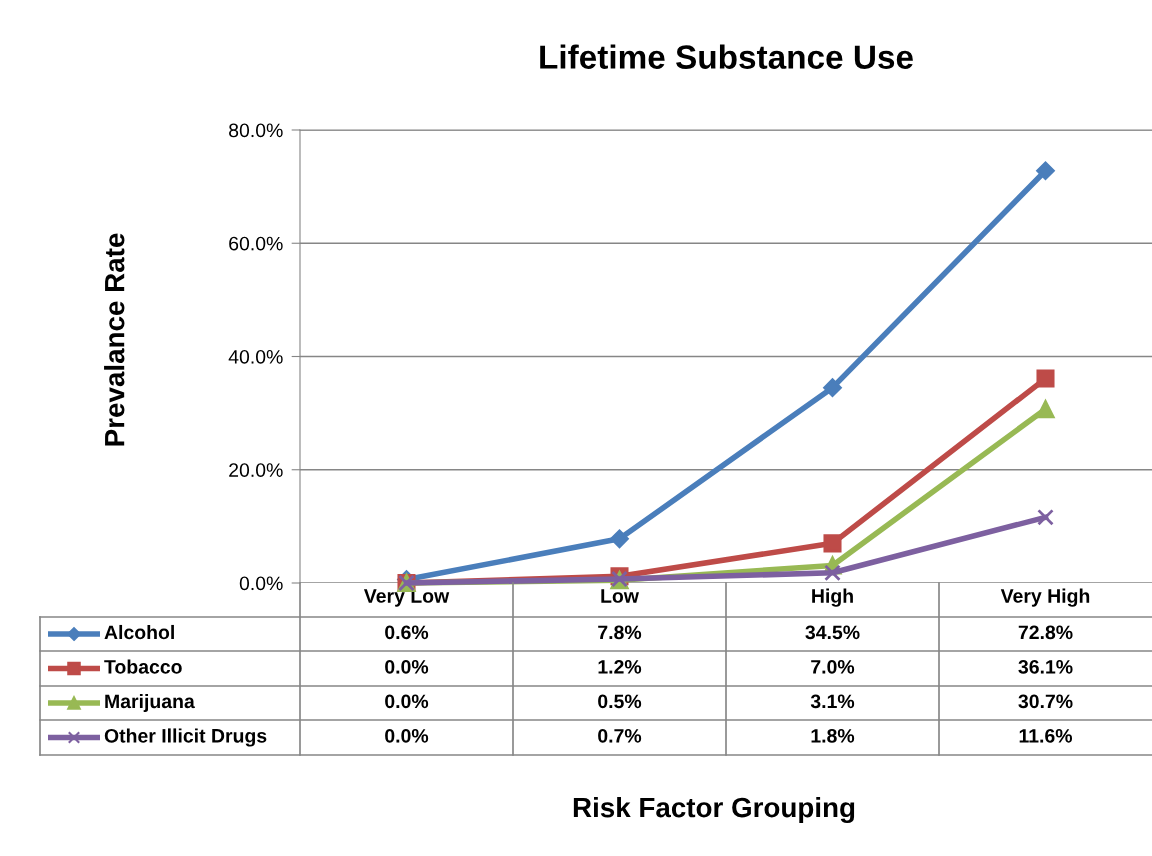  I want to click on legend-label: Tobacco, so click(143, 666).